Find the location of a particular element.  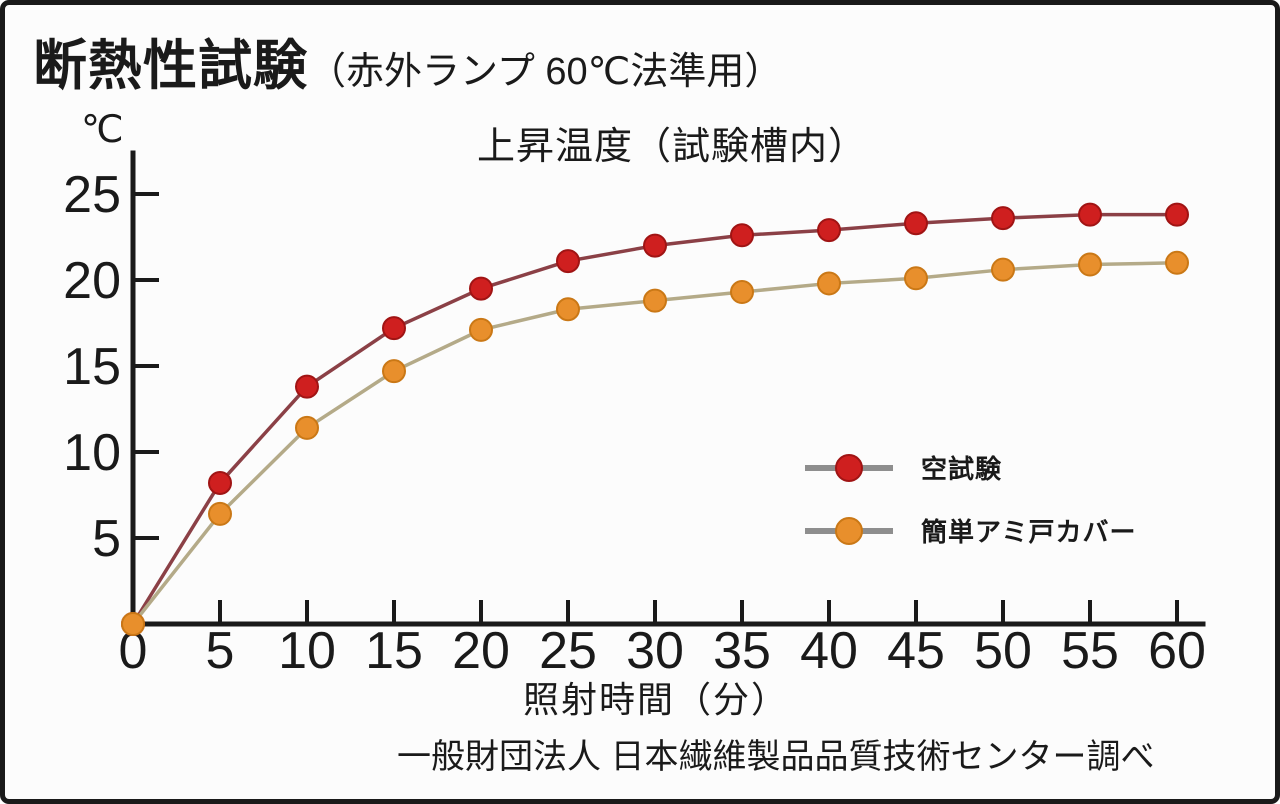

y-axis-unit-label: ℃ is located at coordinates (102, 130).